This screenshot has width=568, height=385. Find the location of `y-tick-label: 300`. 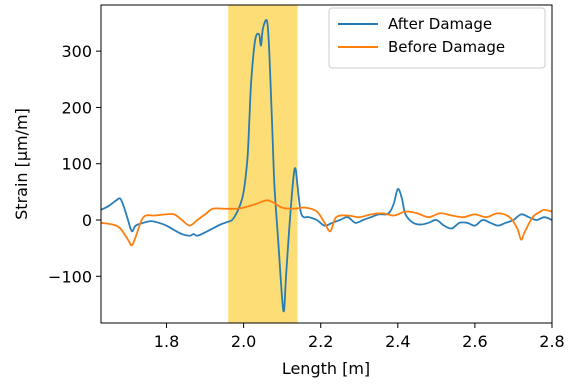

y-tick-label: 300 is located at coordinates (76, 51).